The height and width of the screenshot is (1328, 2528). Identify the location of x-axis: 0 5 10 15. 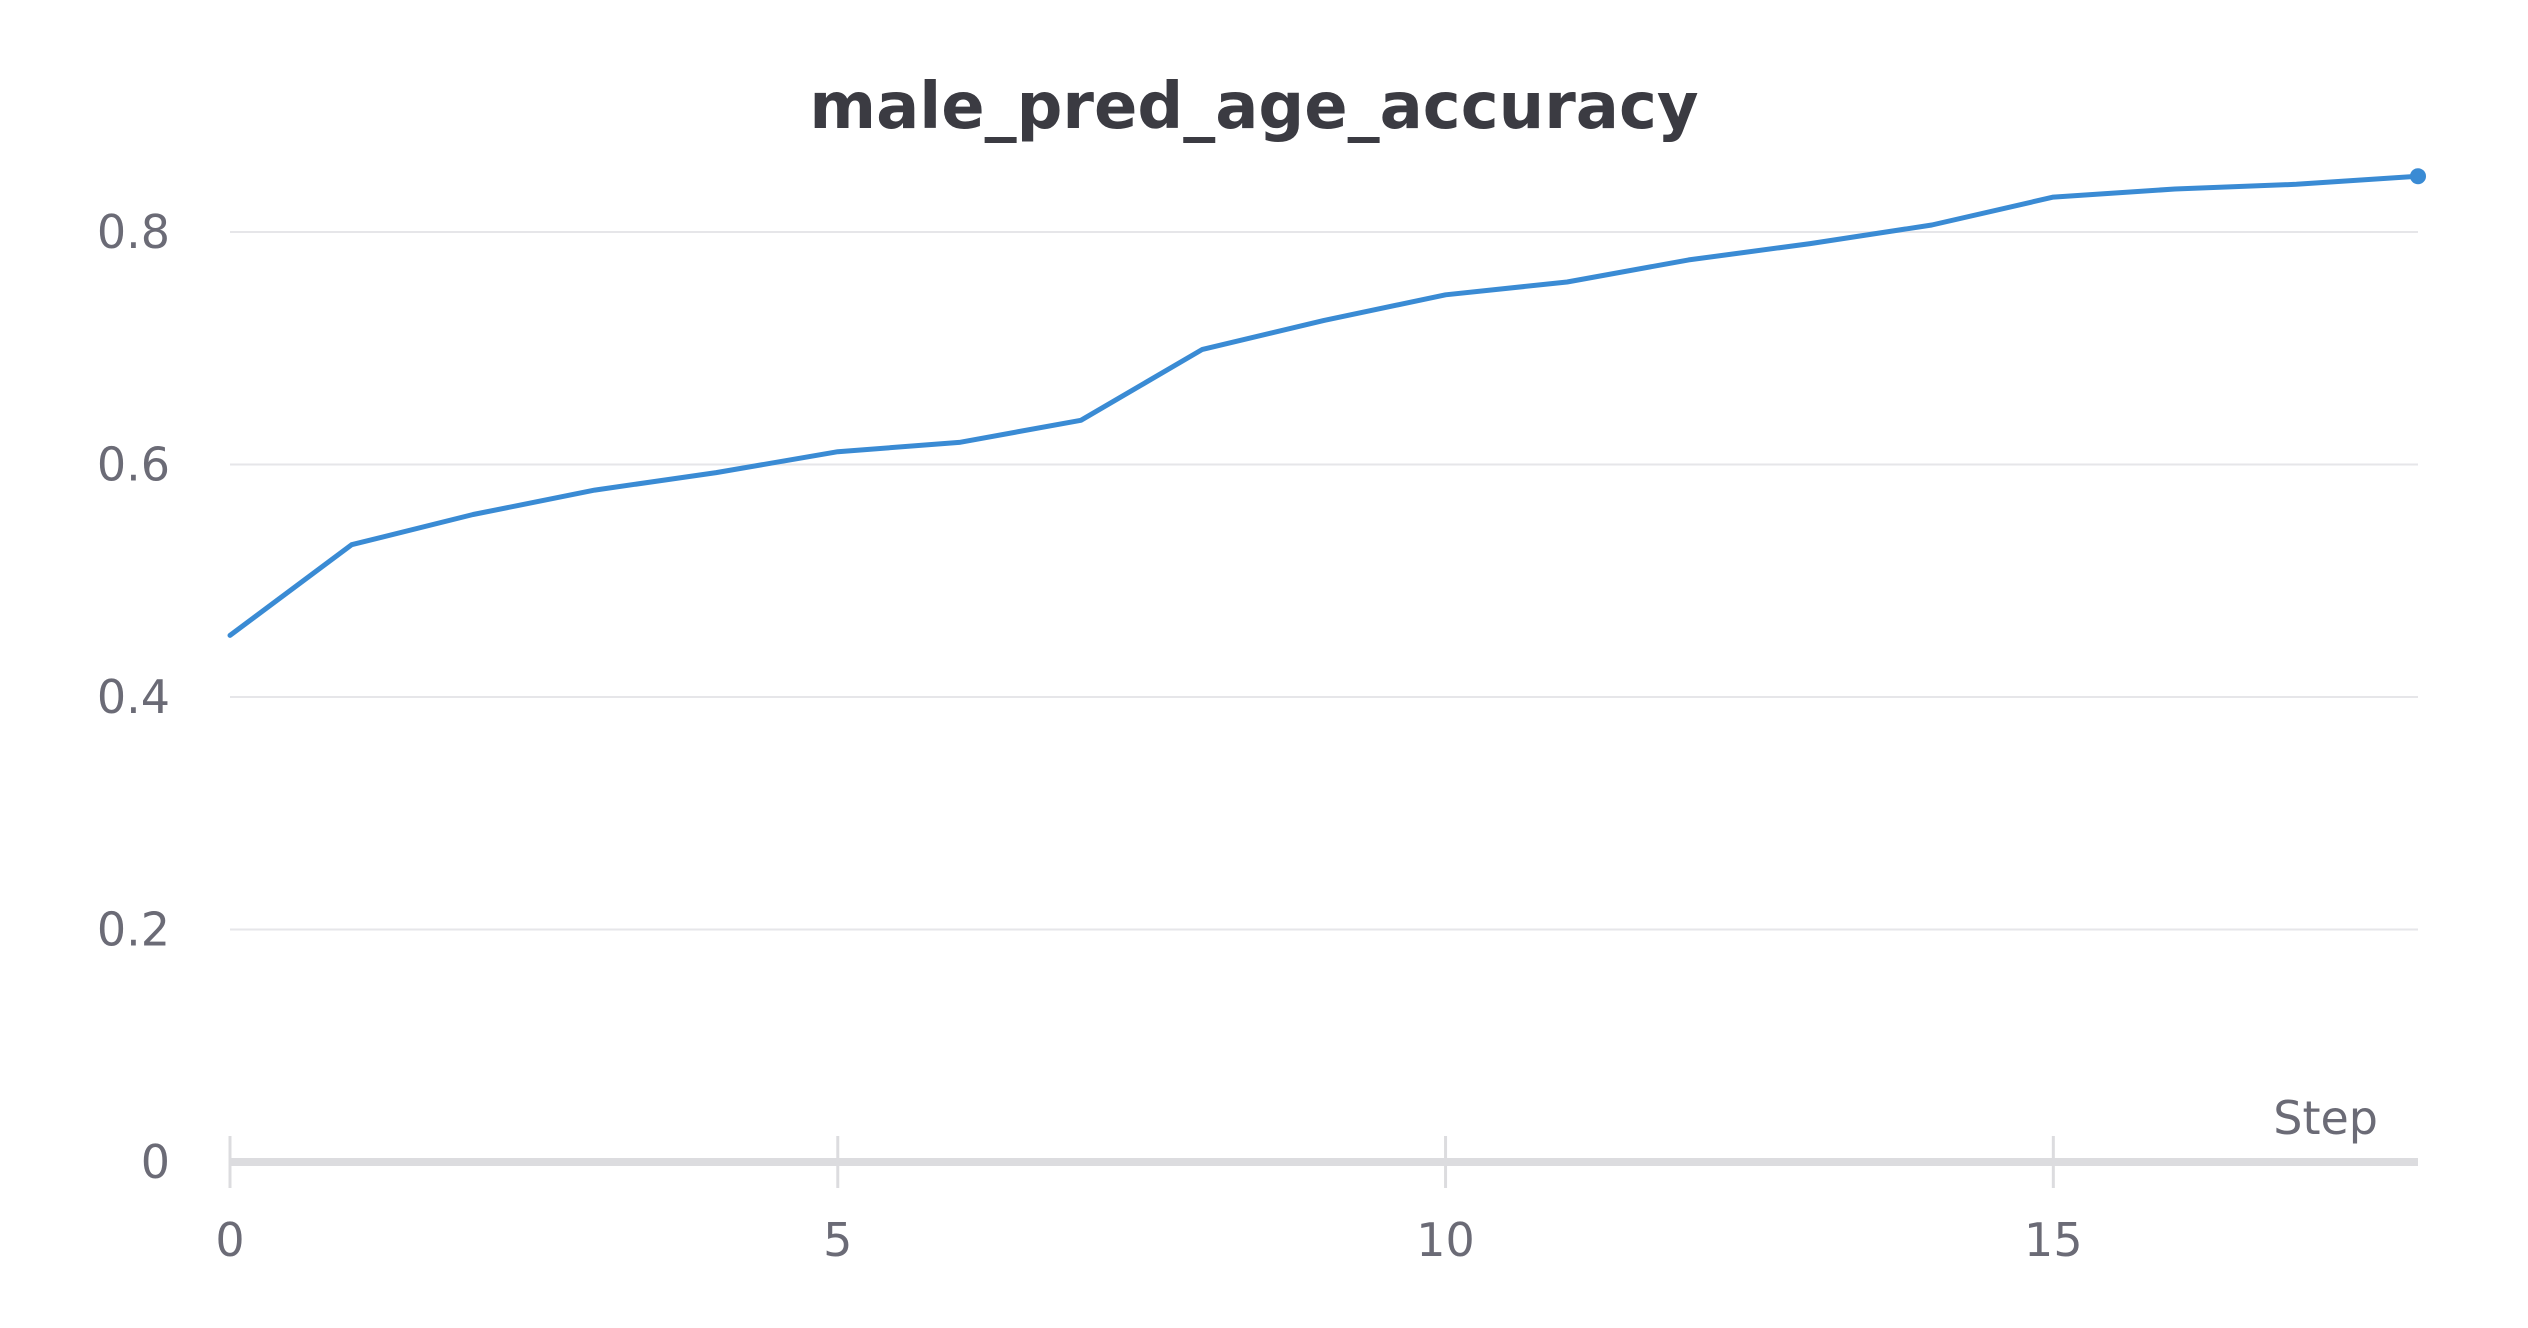
(1316, 1201).